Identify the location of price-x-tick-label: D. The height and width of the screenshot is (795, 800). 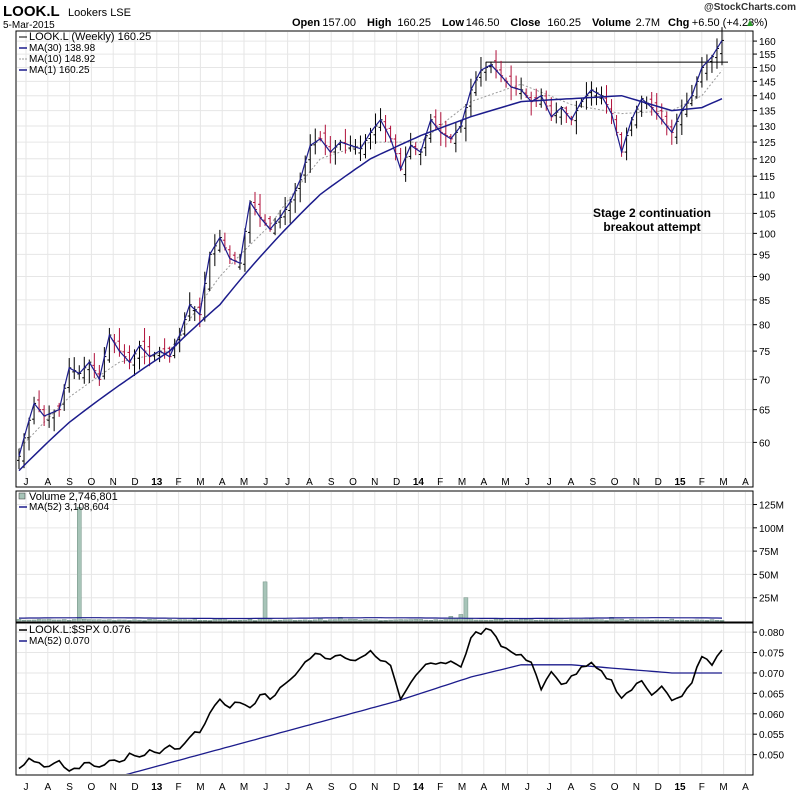
(396, 482).